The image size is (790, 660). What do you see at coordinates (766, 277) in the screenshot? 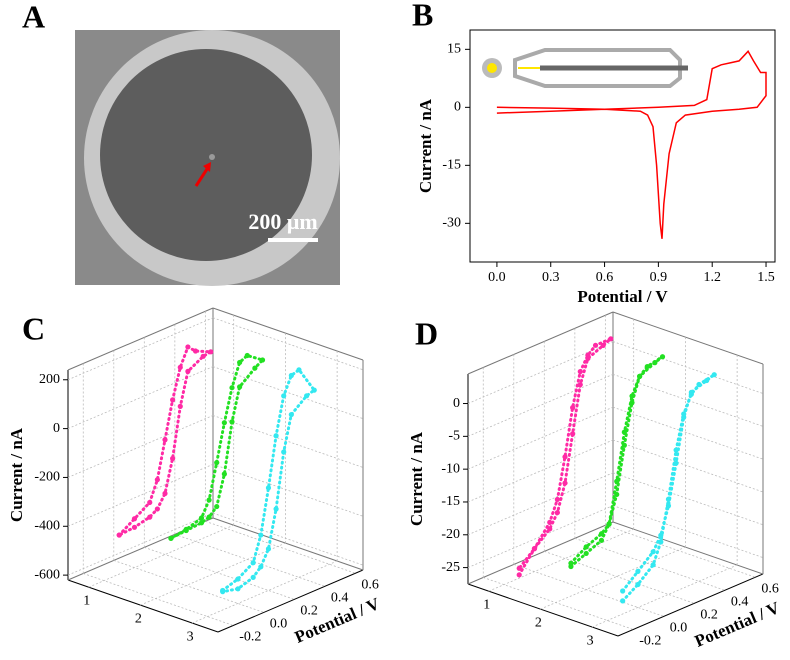
I see `x-tick-label: 1.5` at bounding box center [766, 277].